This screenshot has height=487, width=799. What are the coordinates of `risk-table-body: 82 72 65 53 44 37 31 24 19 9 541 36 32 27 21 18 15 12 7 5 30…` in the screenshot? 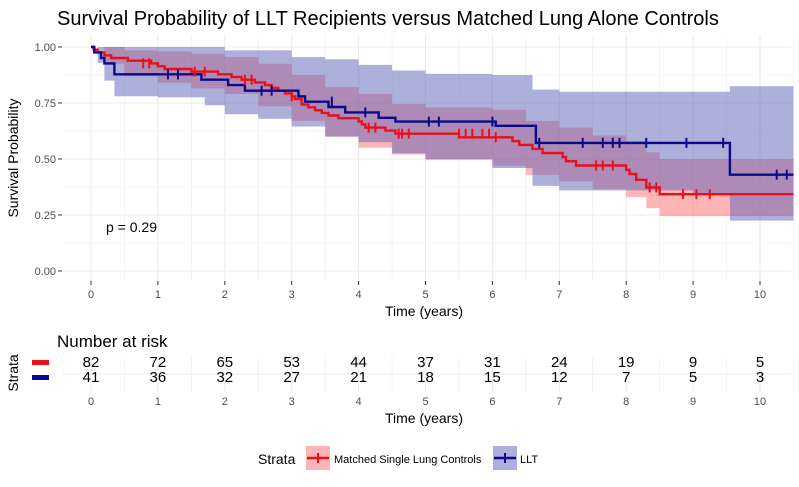 It's located at (399, 381).